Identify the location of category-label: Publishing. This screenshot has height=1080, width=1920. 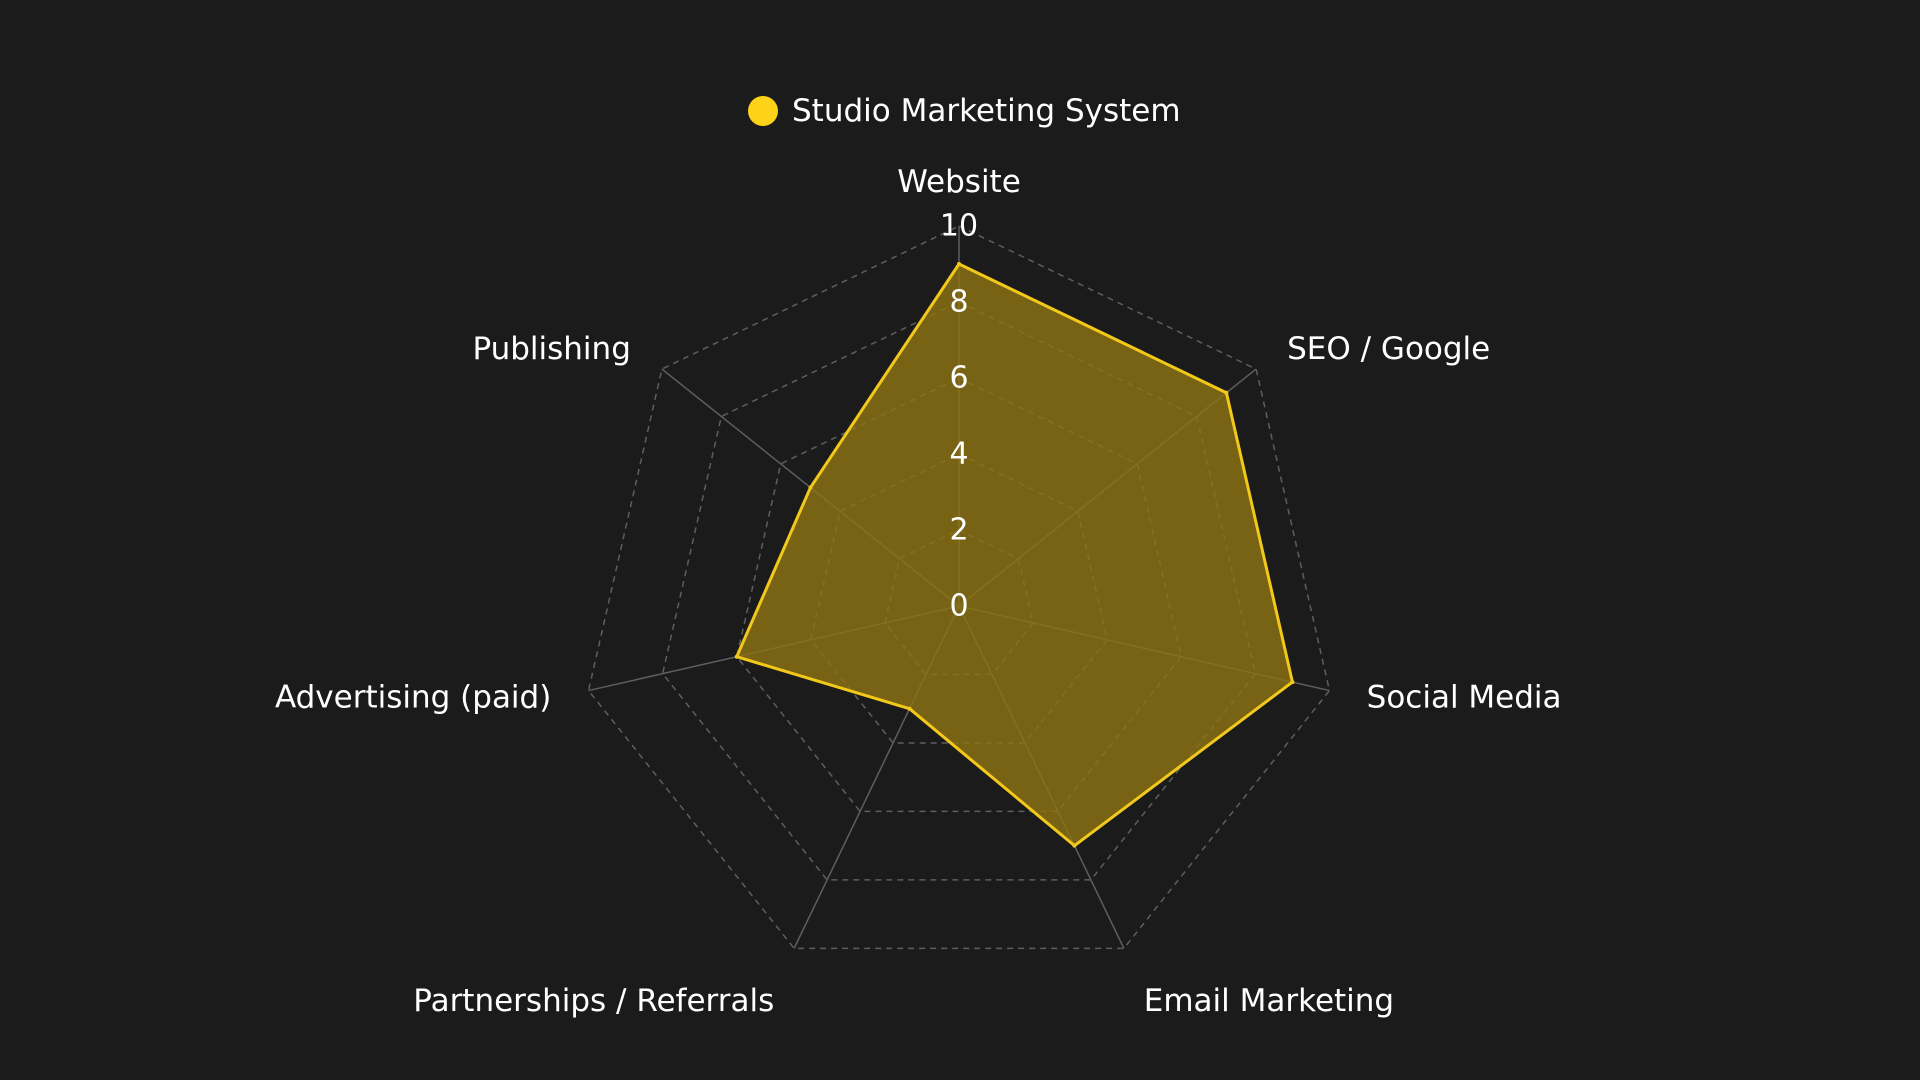
(551, 349).